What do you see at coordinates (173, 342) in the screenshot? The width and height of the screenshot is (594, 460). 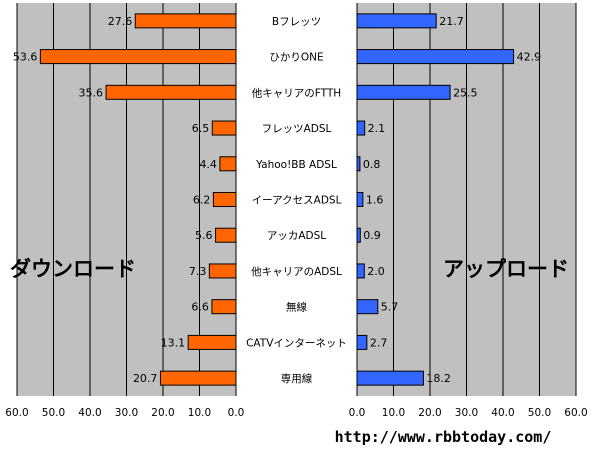 I see `download-value-label: 13.1` at bounding box center [173, 342].